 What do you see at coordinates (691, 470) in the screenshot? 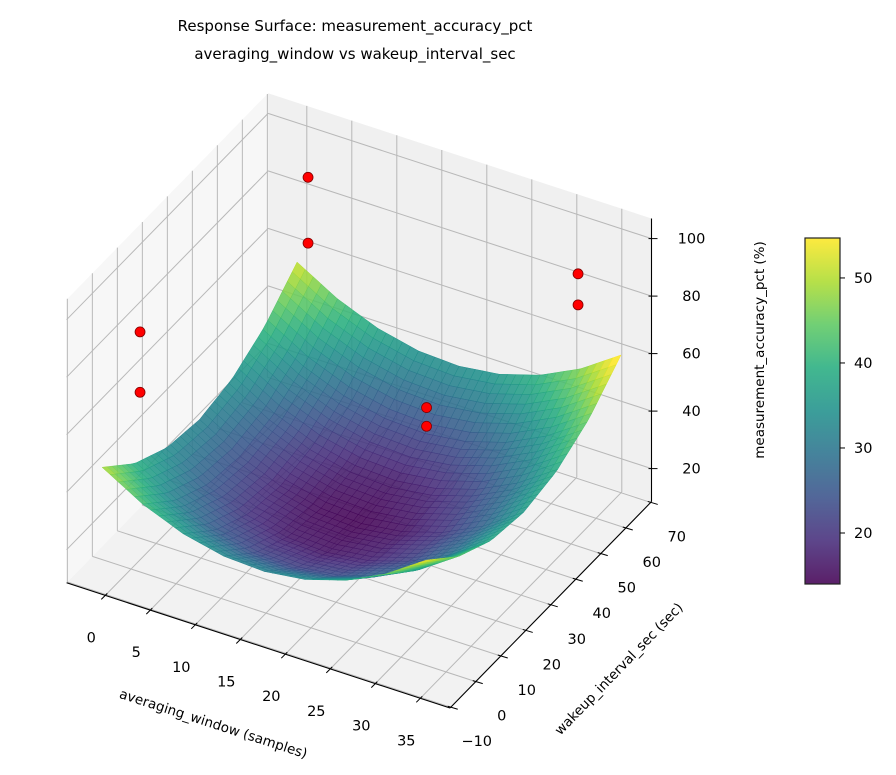
I see `z-tick-label: 20` at bounding box center [691, 470].